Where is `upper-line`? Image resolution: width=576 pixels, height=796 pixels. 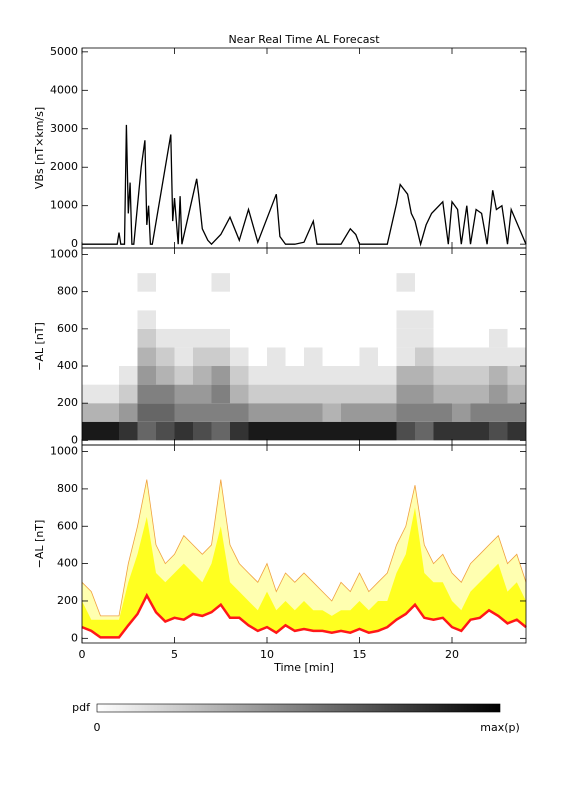
upper-line is located at coordinates (304, 548).